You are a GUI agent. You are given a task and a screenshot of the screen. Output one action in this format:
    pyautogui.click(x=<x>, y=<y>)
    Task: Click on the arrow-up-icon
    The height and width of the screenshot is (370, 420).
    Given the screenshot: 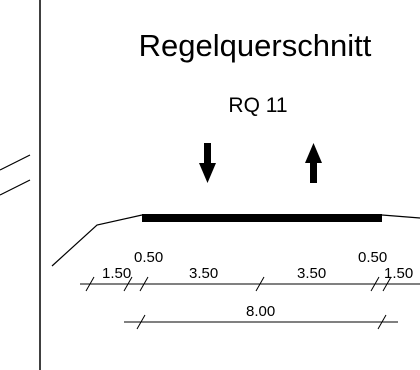 What is the action you would take?
    pyautogui.click(x=313, y=163)
    